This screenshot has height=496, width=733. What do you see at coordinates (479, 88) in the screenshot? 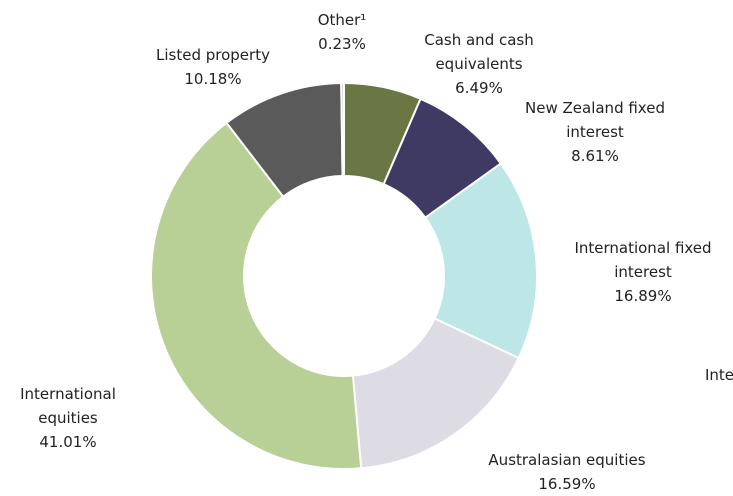
I see `value-label: 6.49%` at bounding box center [479, 88].